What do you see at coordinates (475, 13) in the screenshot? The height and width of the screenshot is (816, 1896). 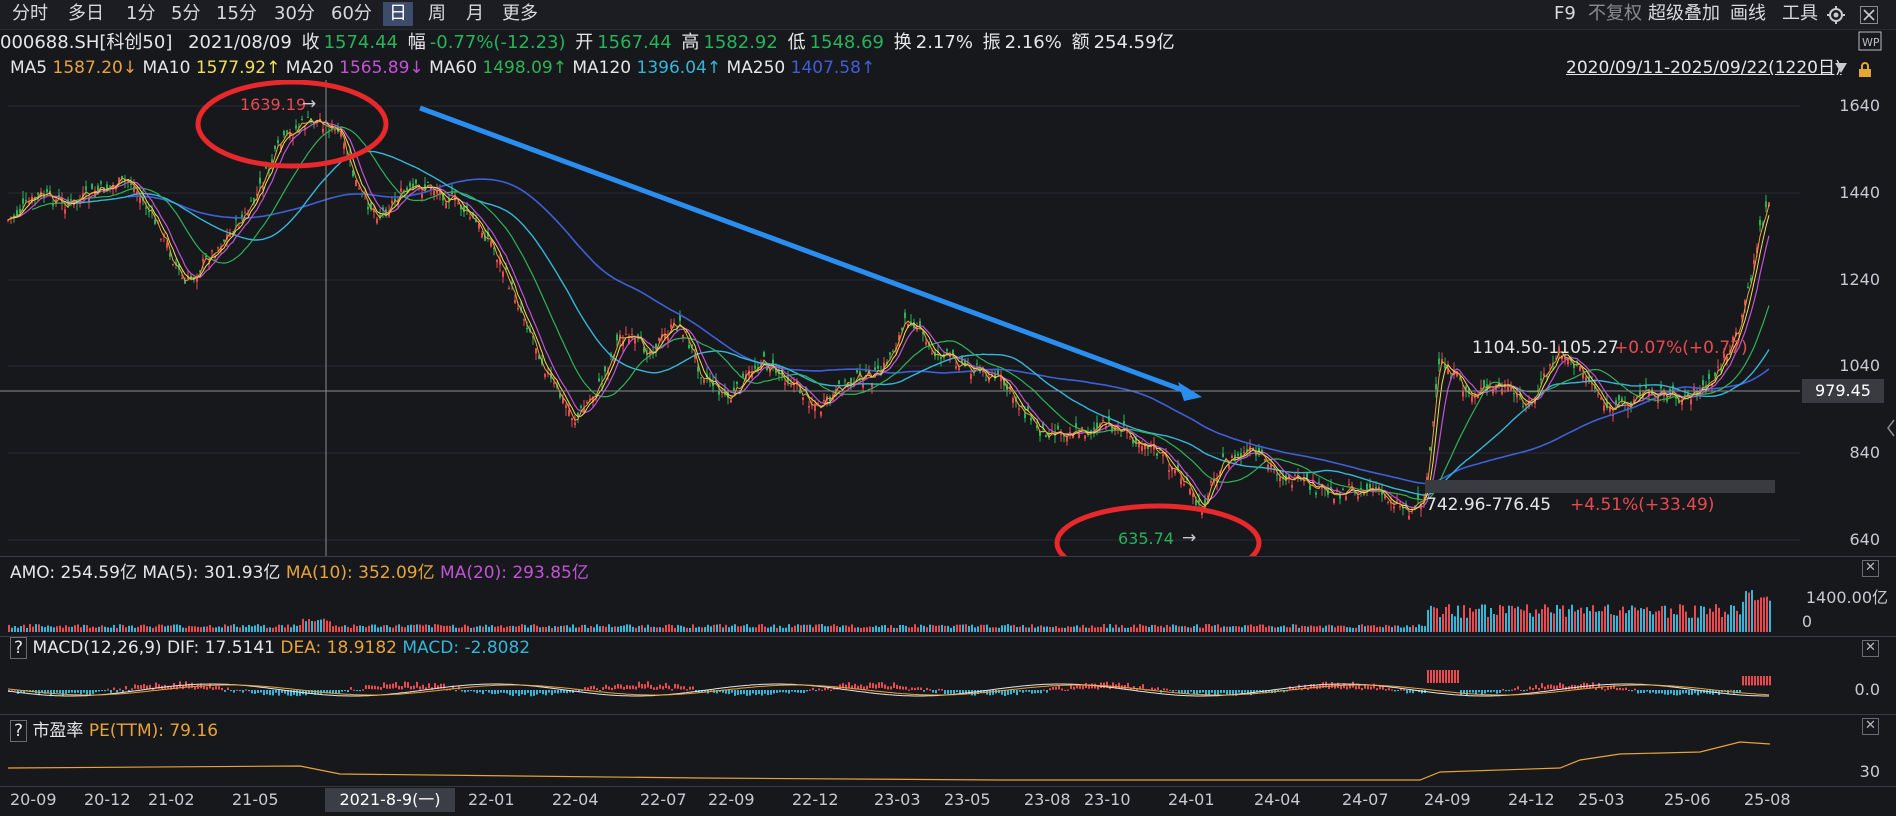 I see `tab-month: 月` at bounding box center [475, 13].